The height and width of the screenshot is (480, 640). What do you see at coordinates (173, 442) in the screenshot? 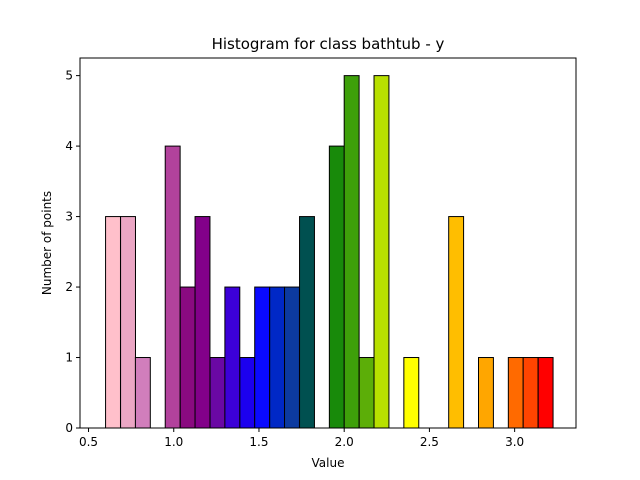
I see `x-tick-label: 1.0` at bounding box center [173, 442].